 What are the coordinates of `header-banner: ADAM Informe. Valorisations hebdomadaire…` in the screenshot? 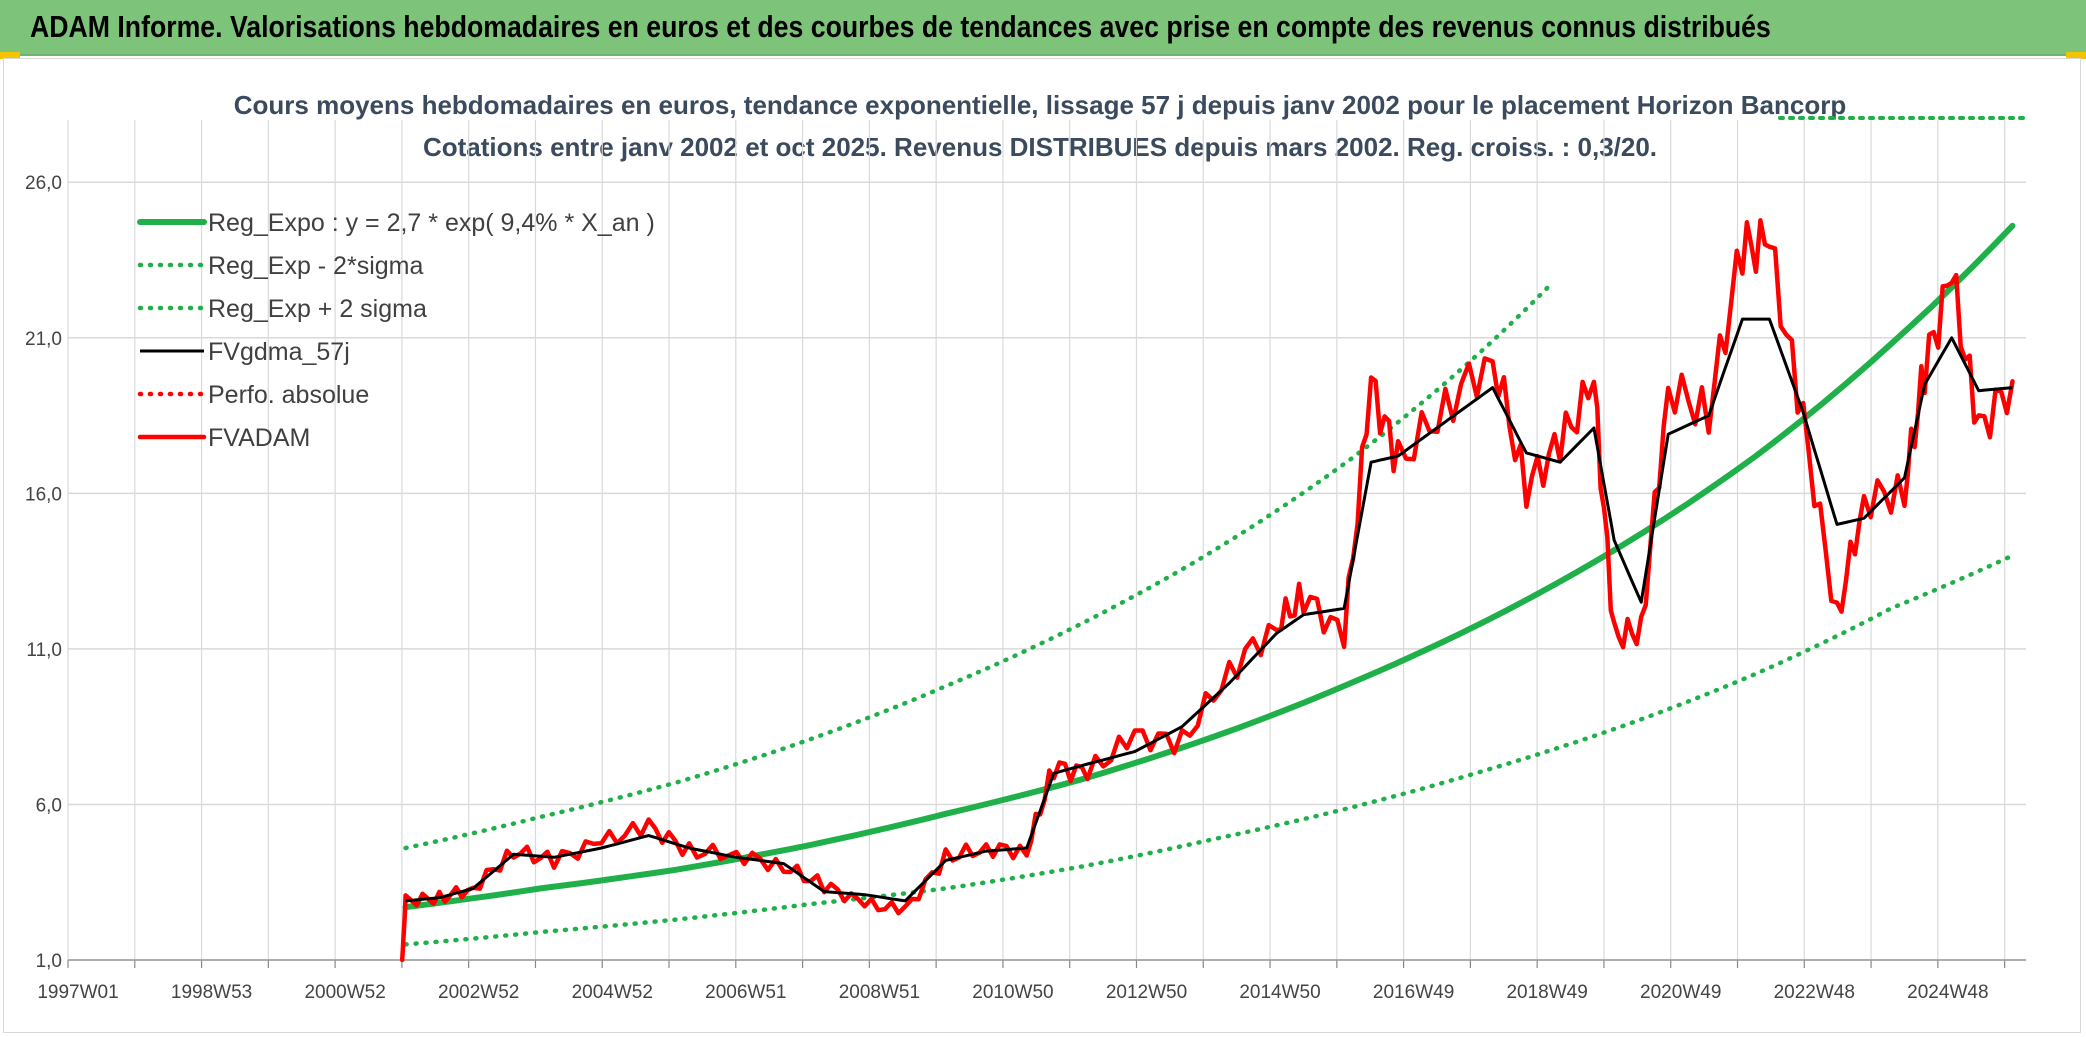 It's located at (1043, 28).